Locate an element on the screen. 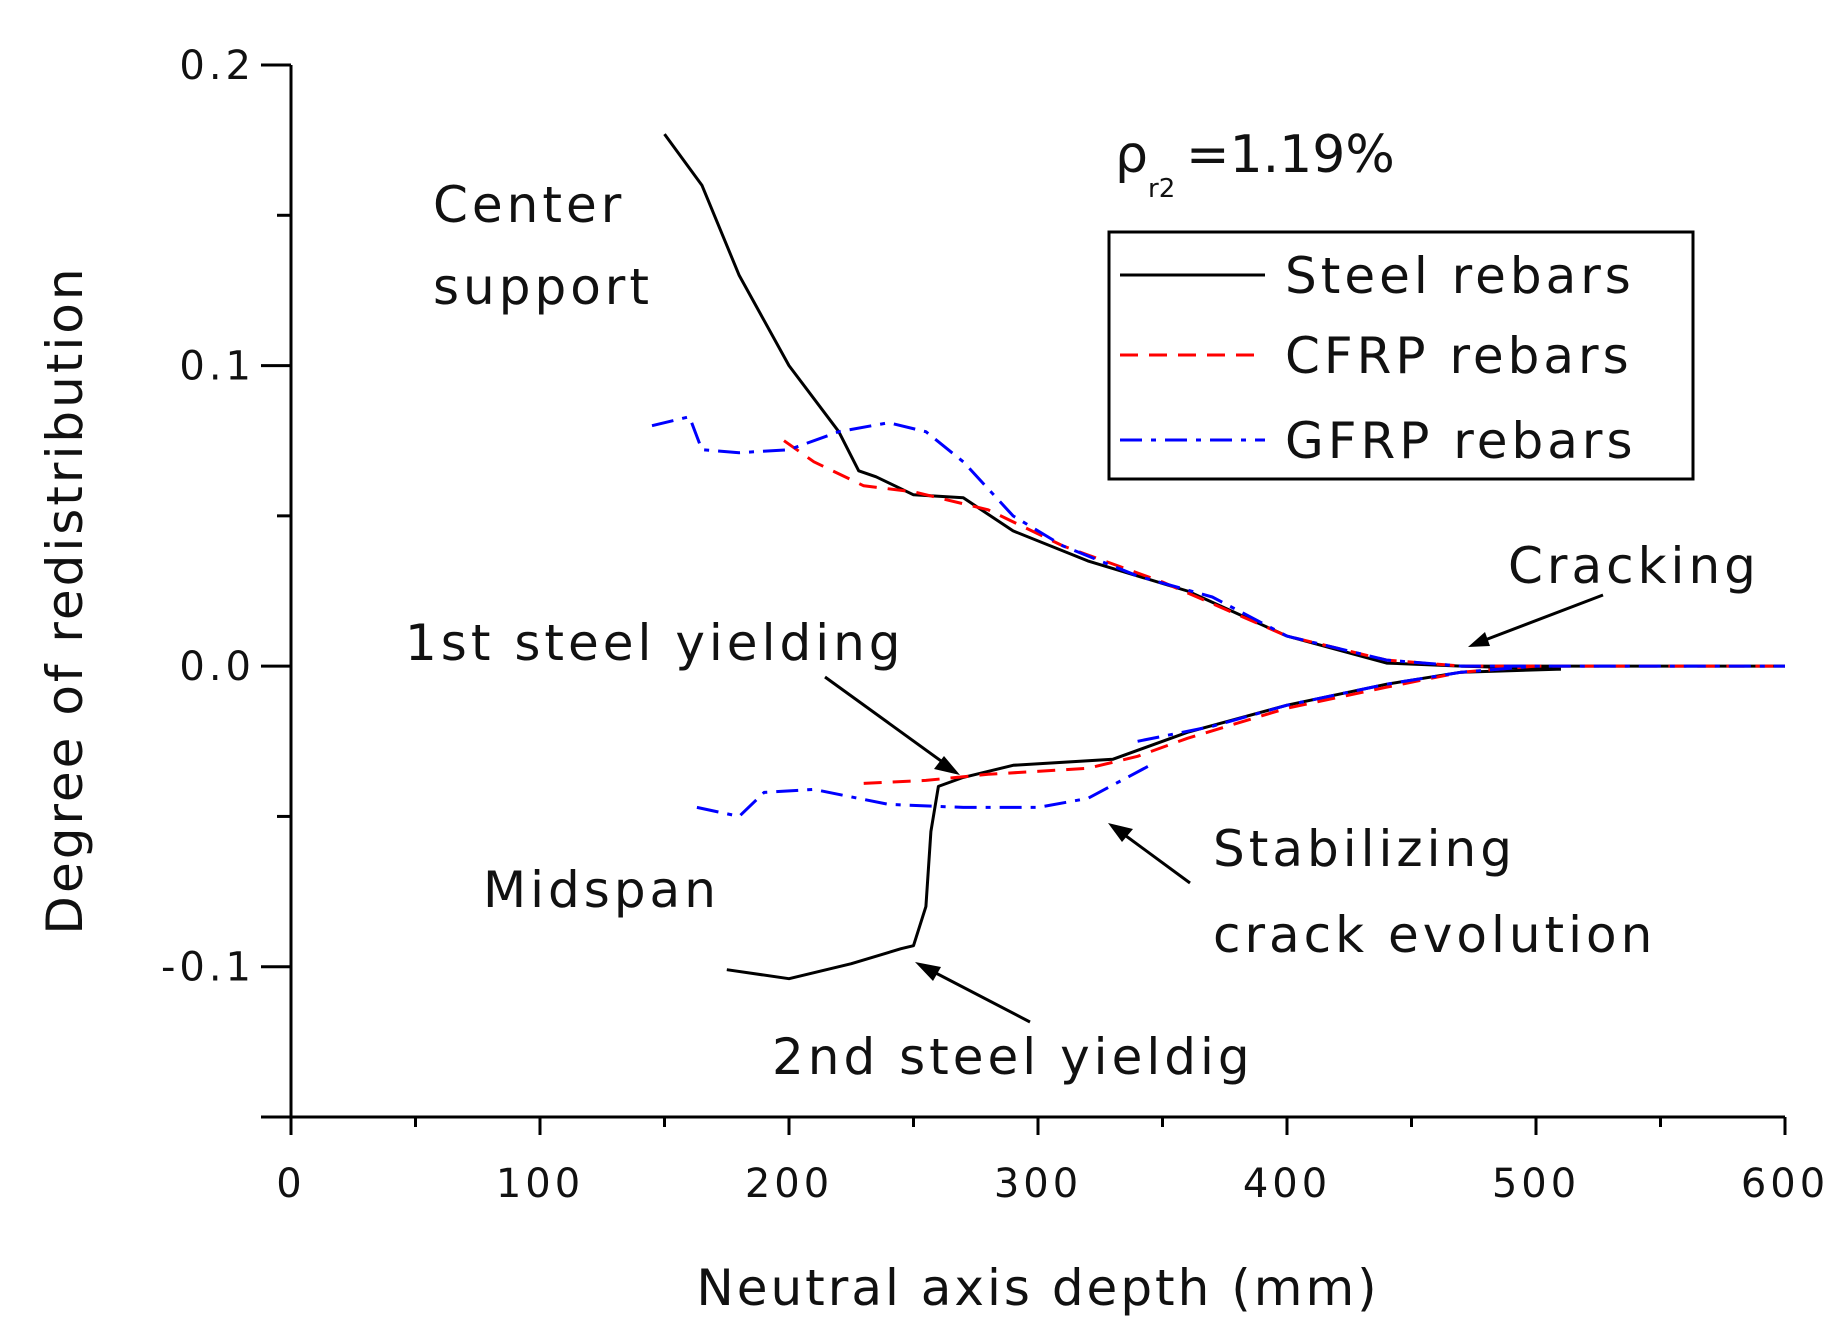 This screenshot has width=1833, height=1331. legend-box is located at coordinates (1401, 355).